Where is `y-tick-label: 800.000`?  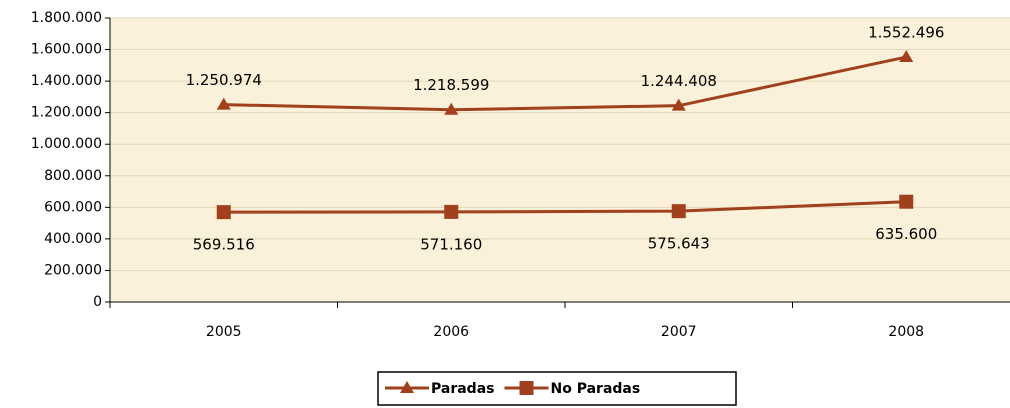
y-tick-label: 800.000 is located at coordinates (73, 176).